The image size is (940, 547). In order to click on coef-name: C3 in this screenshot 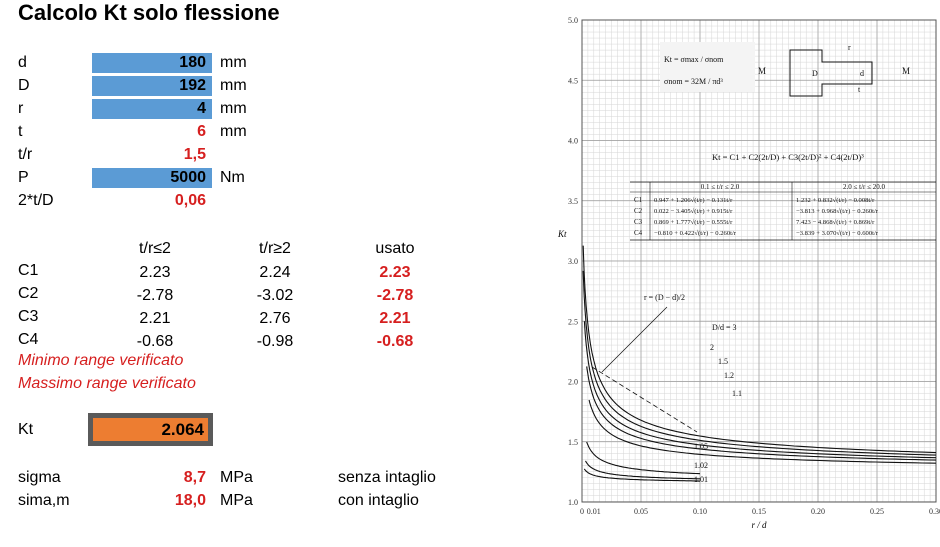, I will do `click(28, 316)`.